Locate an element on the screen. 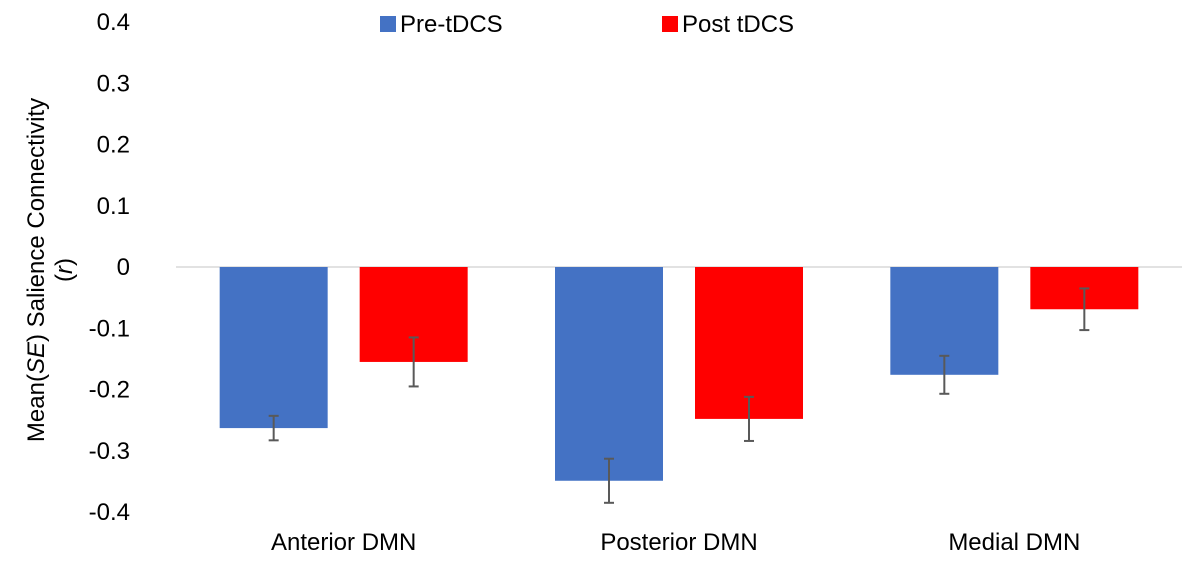 The height and width of the screenshot is (562, 1200). y-tick-label: -0.1 is located at coordinates (109, 328).